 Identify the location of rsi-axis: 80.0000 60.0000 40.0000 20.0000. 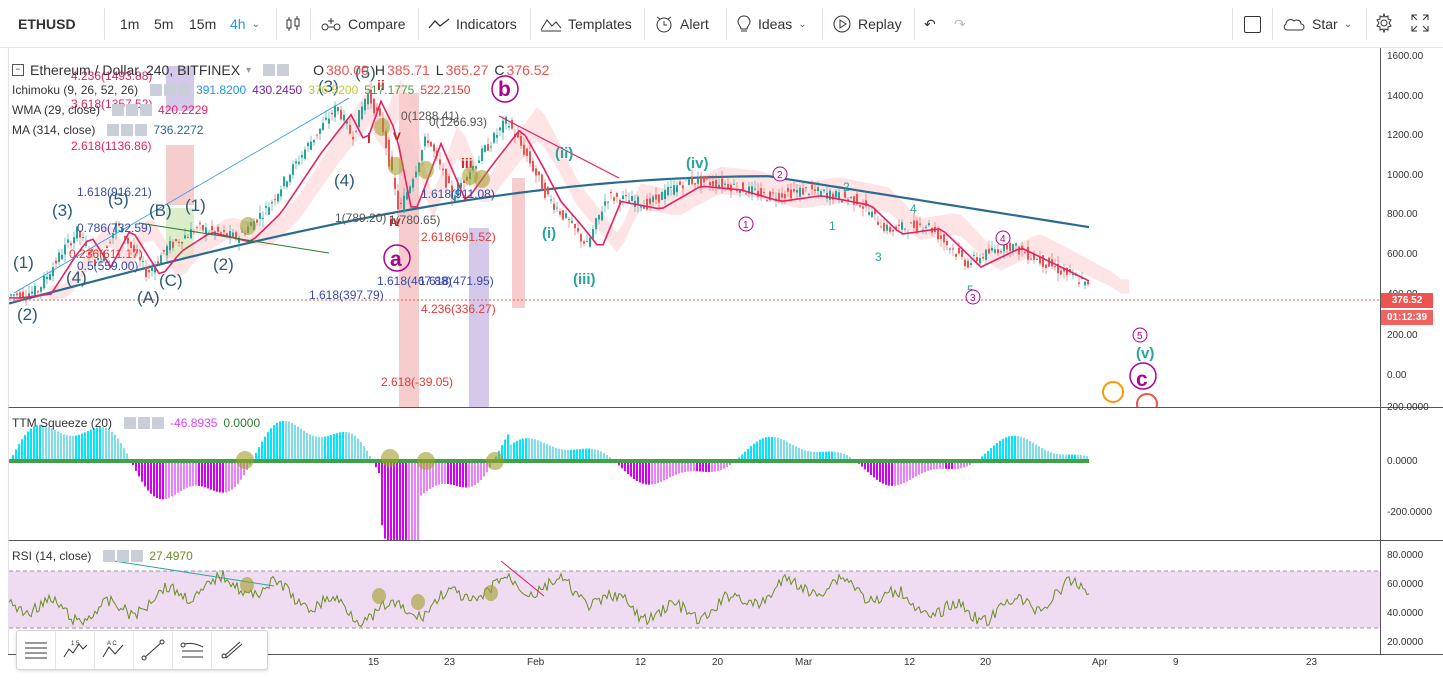
(1411, 597).